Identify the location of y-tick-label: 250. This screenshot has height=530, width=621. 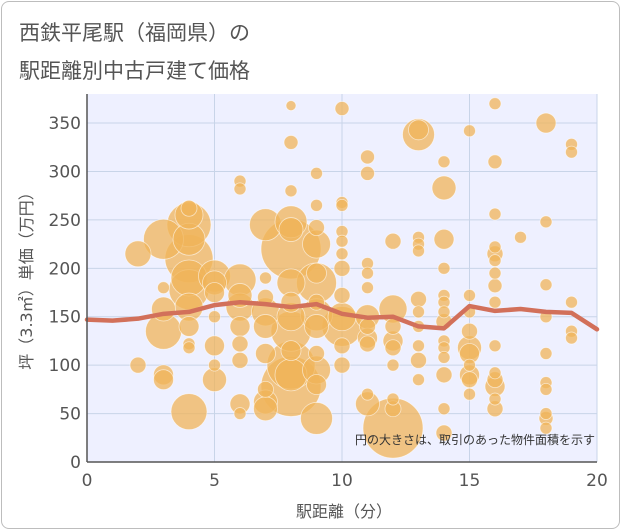
(65, 221).